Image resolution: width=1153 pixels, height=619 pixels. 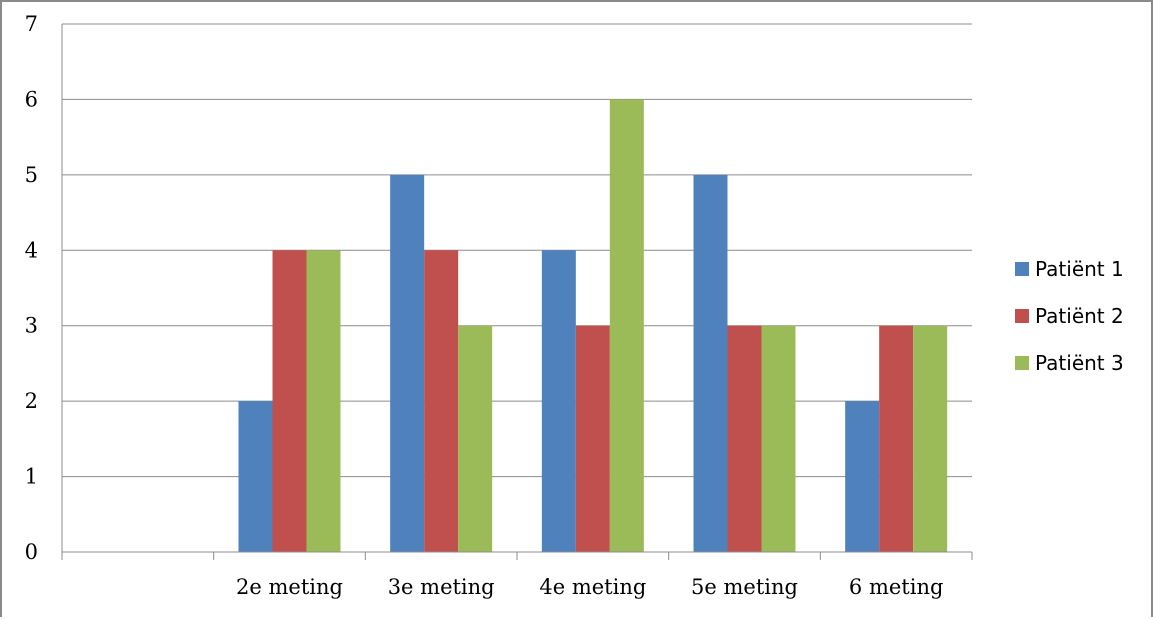 I want to click on legend-label: Patiënt 2, so click(x=1079, y=316).